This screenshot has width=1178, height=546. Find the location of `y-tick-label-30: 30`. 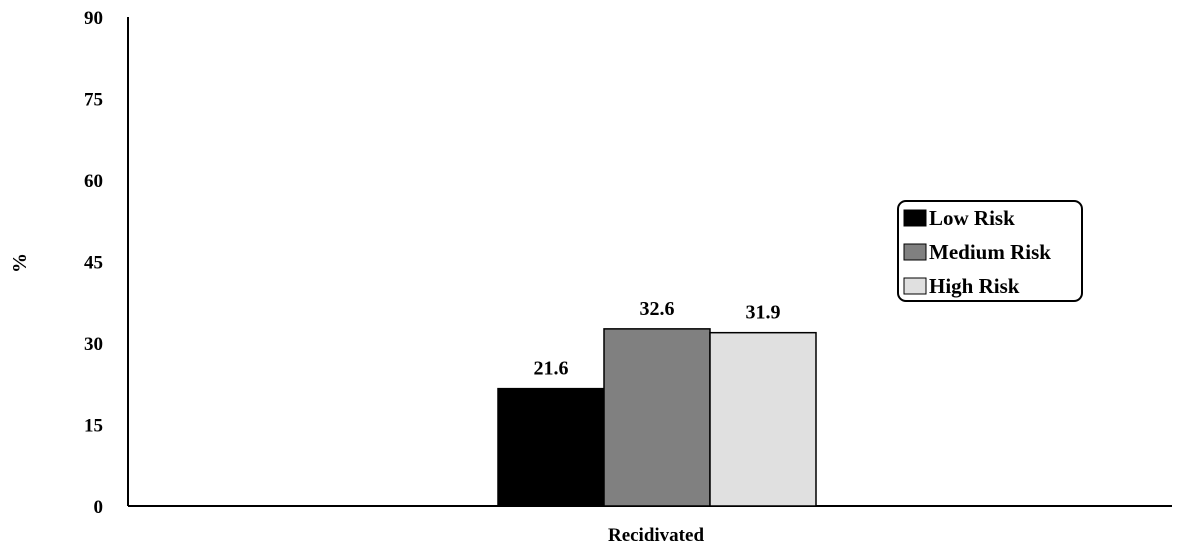

y-tick-label-30: 30 is located at coordinates (93, 344).